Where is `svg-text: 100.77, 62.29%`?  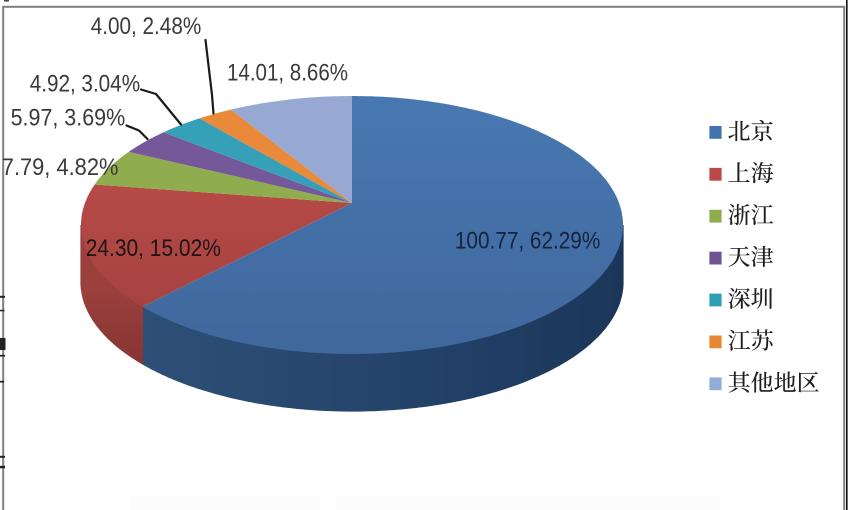
svg-text: 100.77, 62.29% is located at coordinates (527, 241).